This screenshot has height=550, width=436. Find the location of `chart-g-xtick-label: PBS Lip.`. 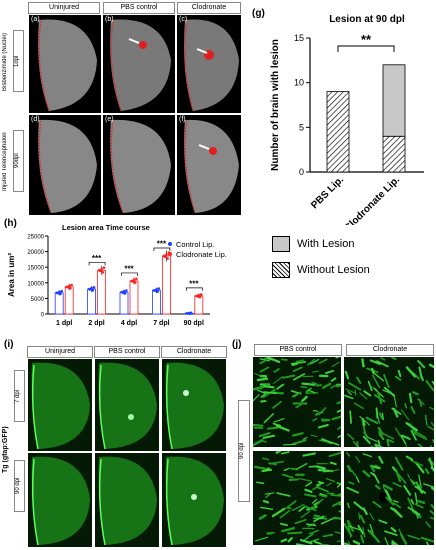

chart-g-xtick-label: PBS Lip. is located at coordinates (327, 192).